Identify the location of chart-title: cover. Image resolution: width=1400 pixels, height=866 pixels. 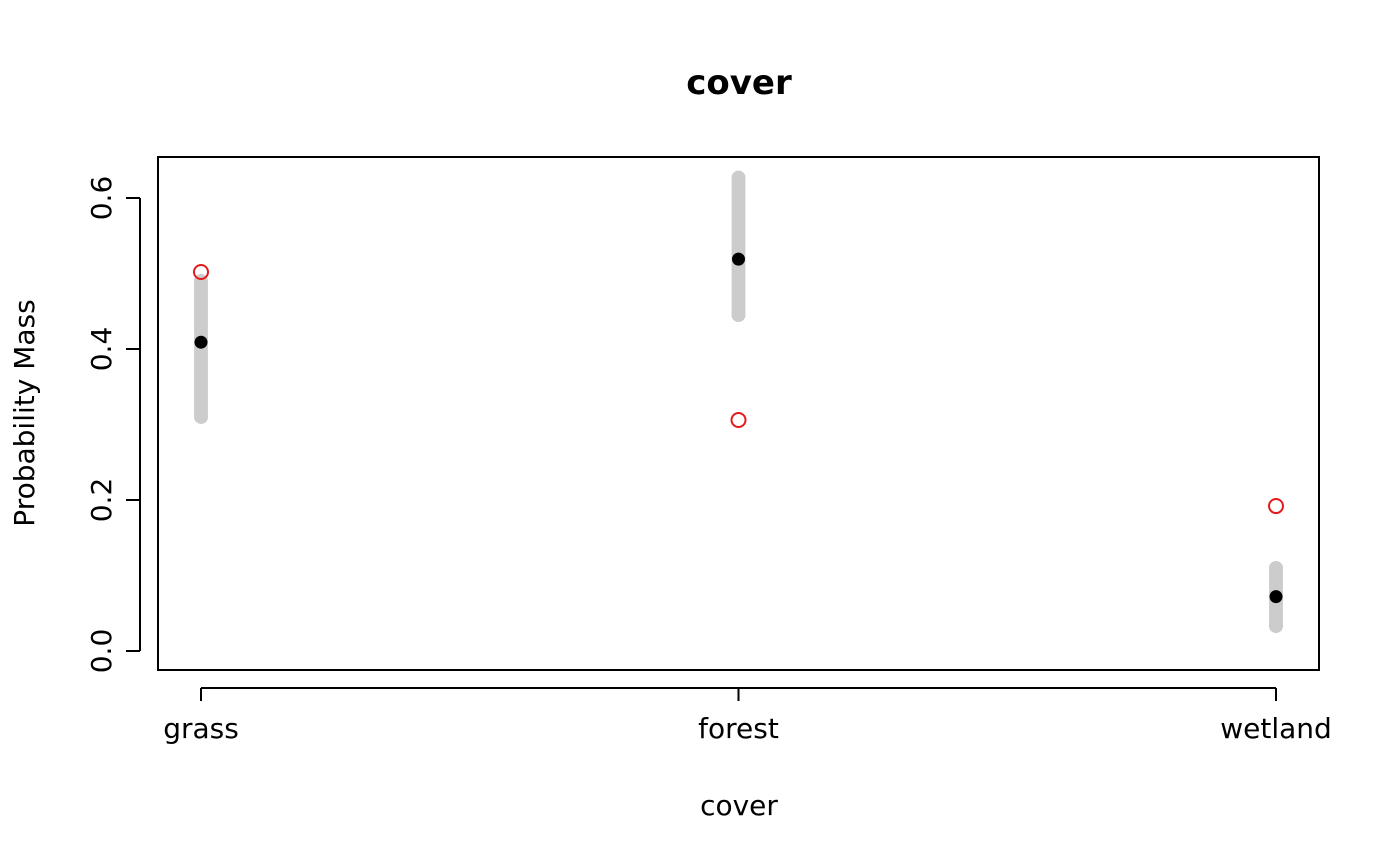
(739, 83).